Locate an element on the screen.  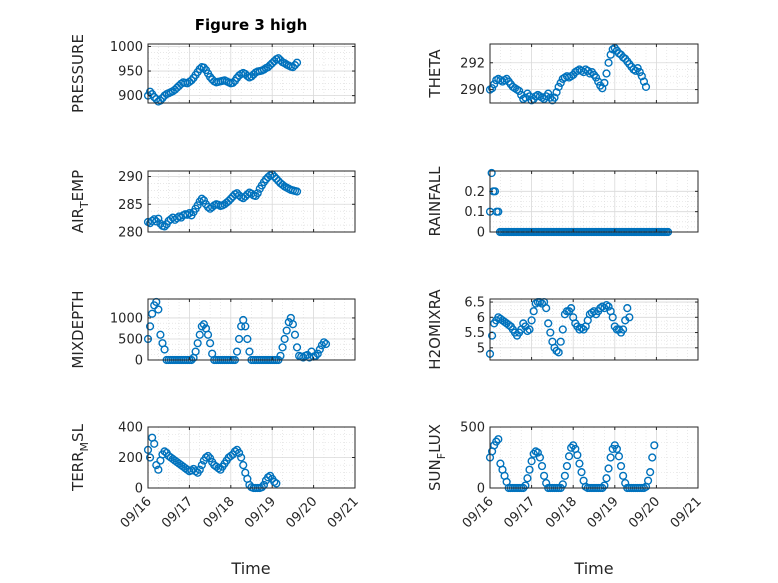
panel-pressure: 900 950 1000 PRESSURE is located at coordinates (212, 73).